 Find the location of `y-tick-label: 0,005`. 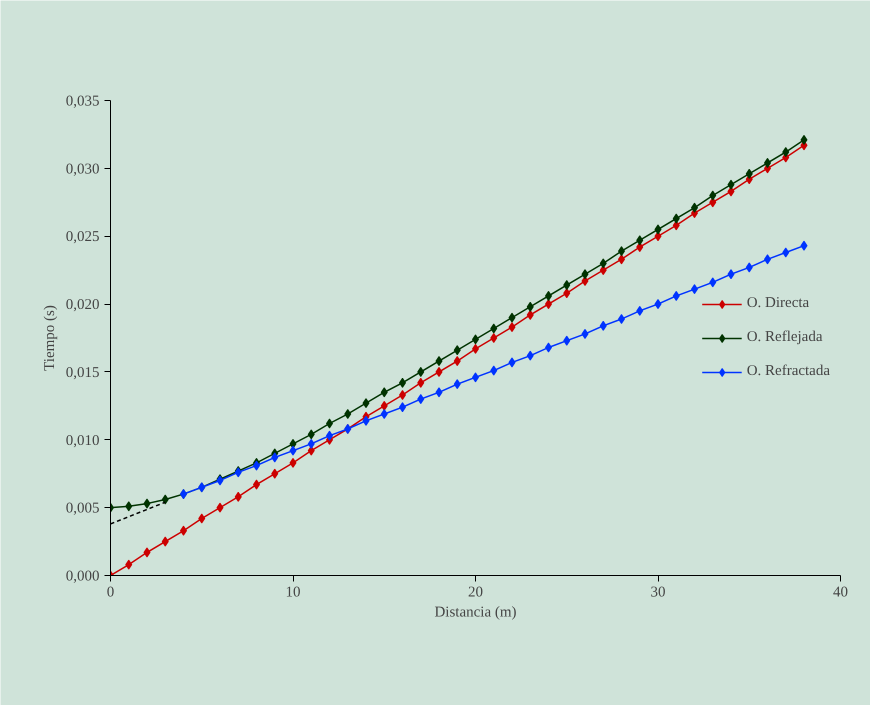

y-tick-label: 0,005 is located at coordinates (83, 508).